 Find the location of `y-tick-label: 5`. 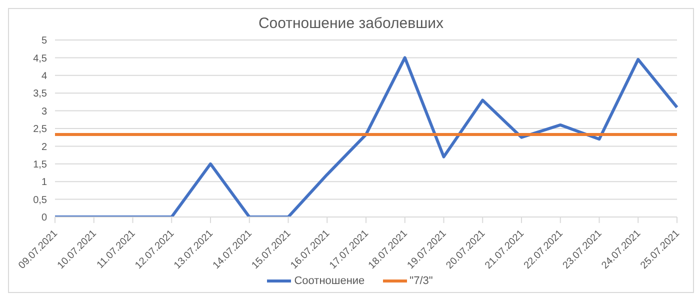

y-tick-label: 5 is located at coordinates (44, 41).